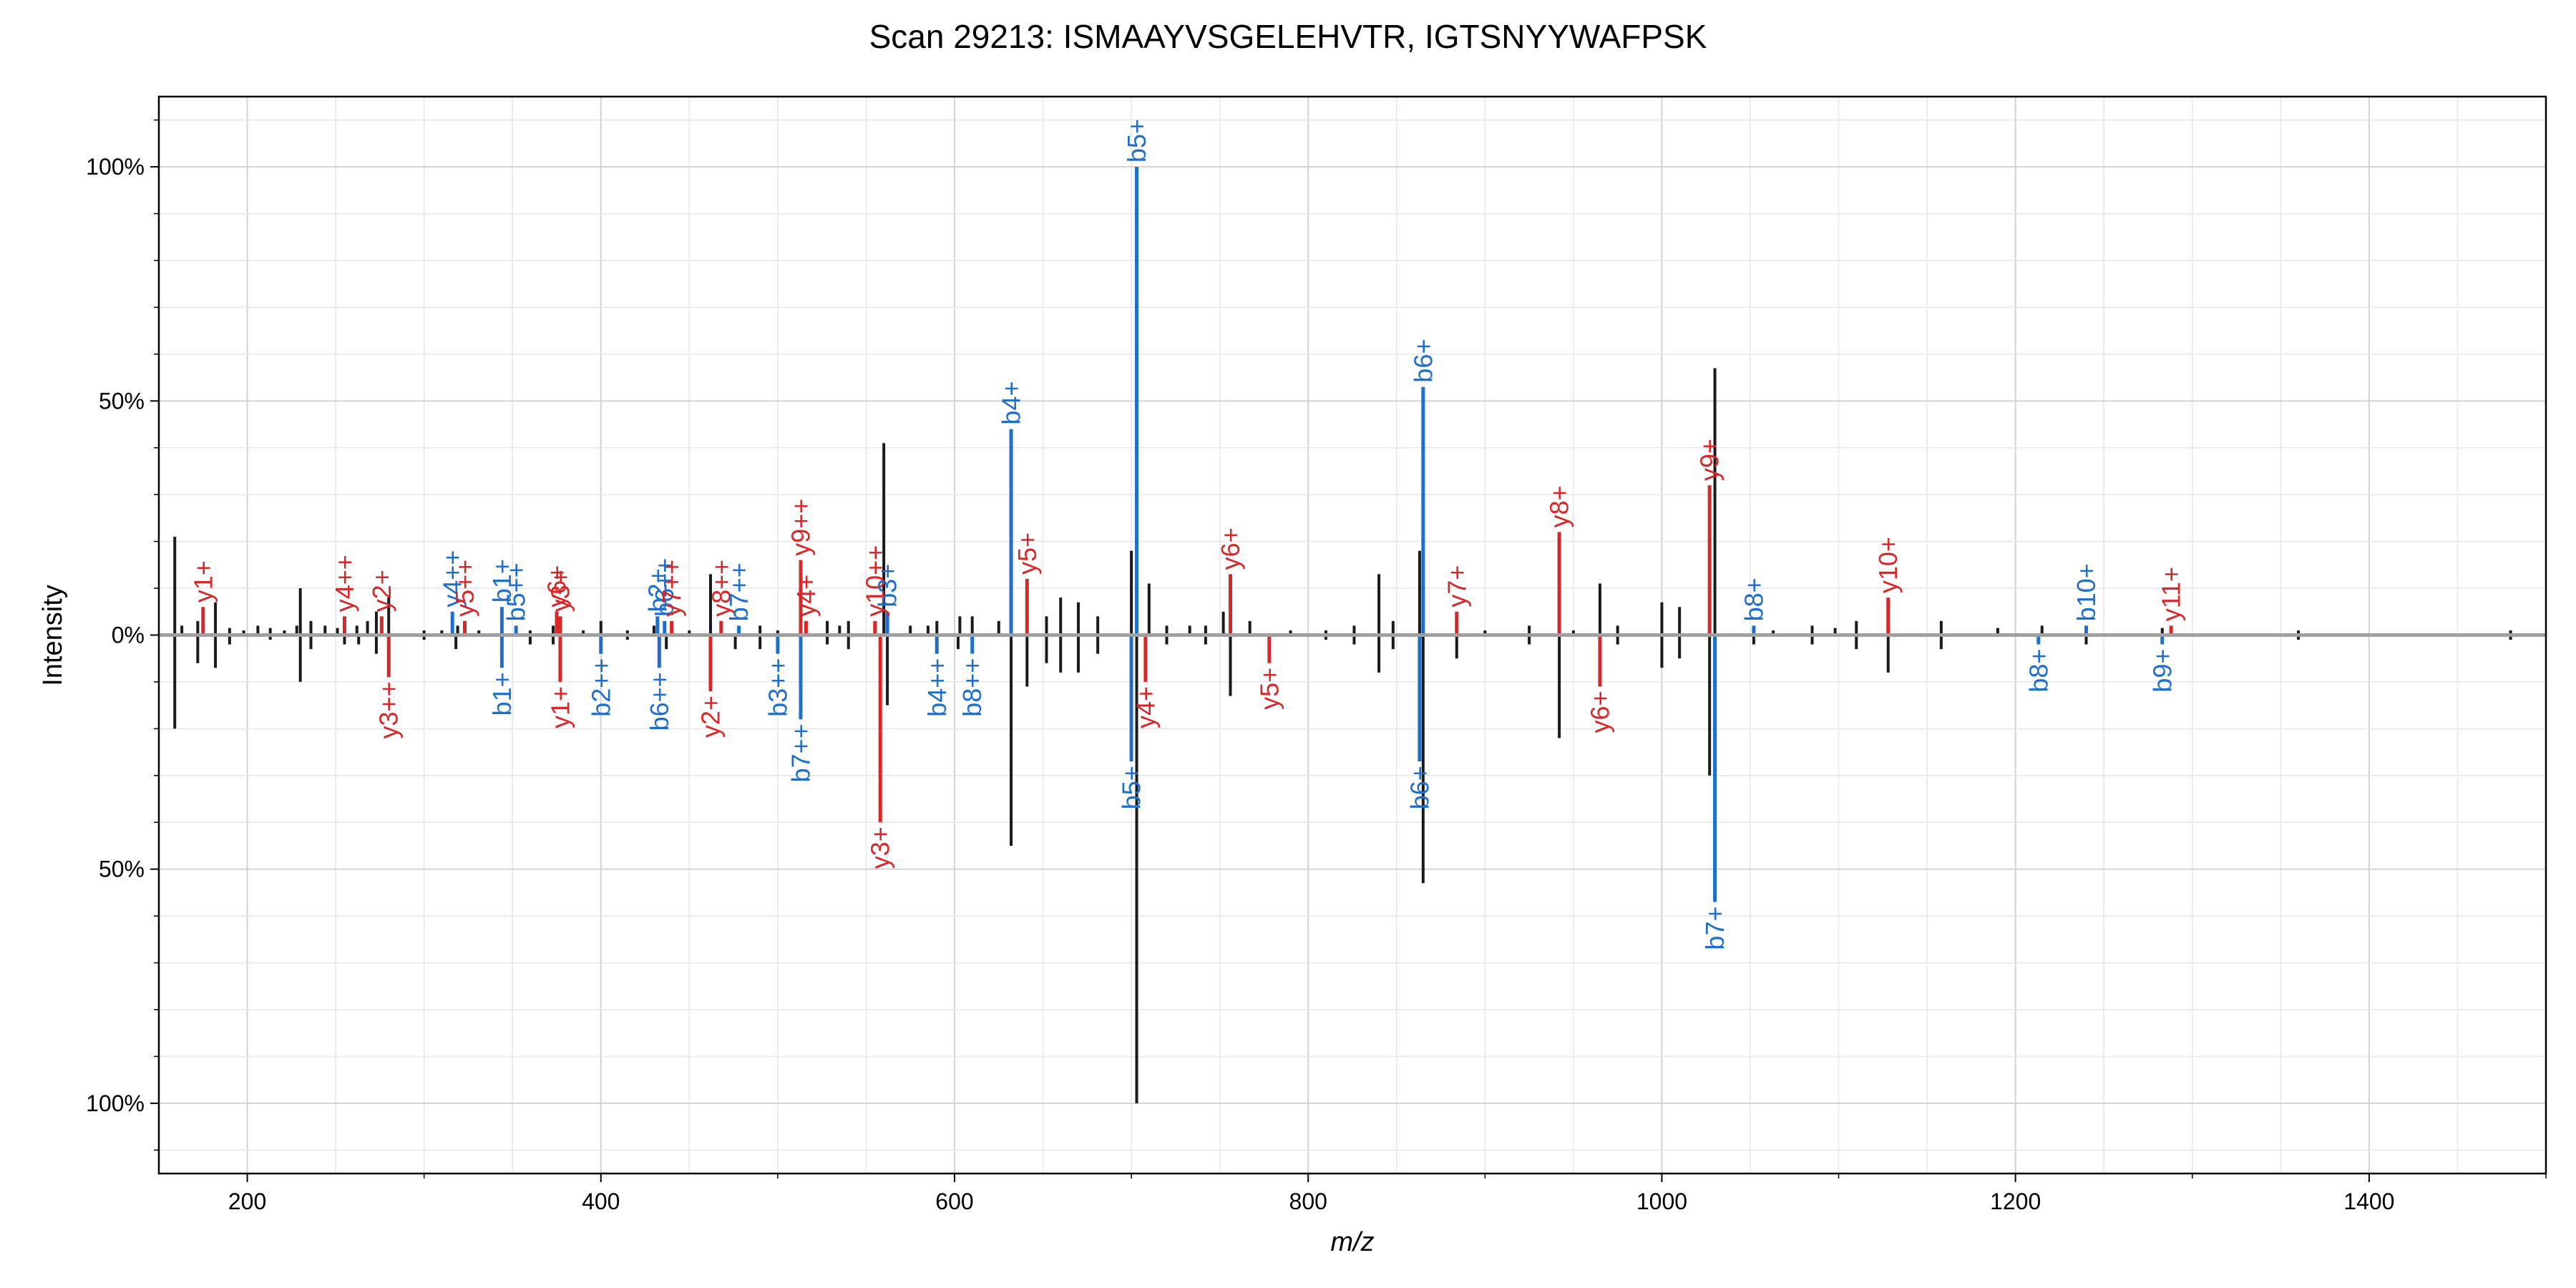 This screenshot has width=2576, height=1288. What do you see at coordinates (801, 527) in the screenshot?
I see `top-ion-label: y9++` at bounding box center [801, 527].